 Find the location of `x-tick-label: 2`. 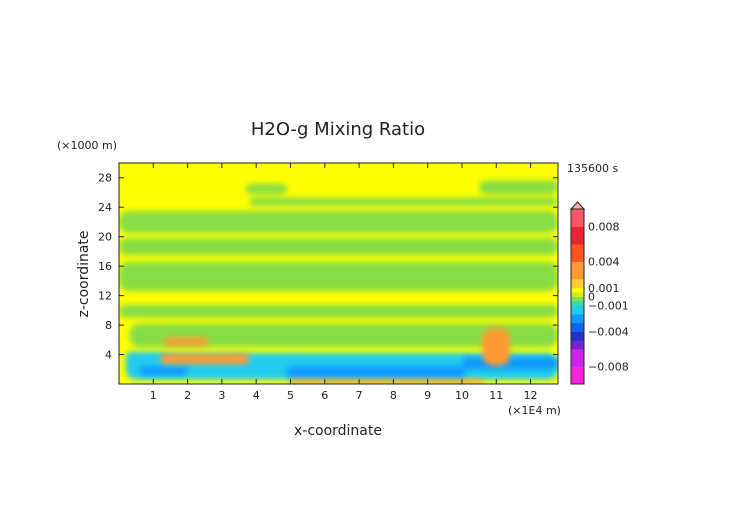

x-tick-label: 2 is located at coordinates (187, 395).